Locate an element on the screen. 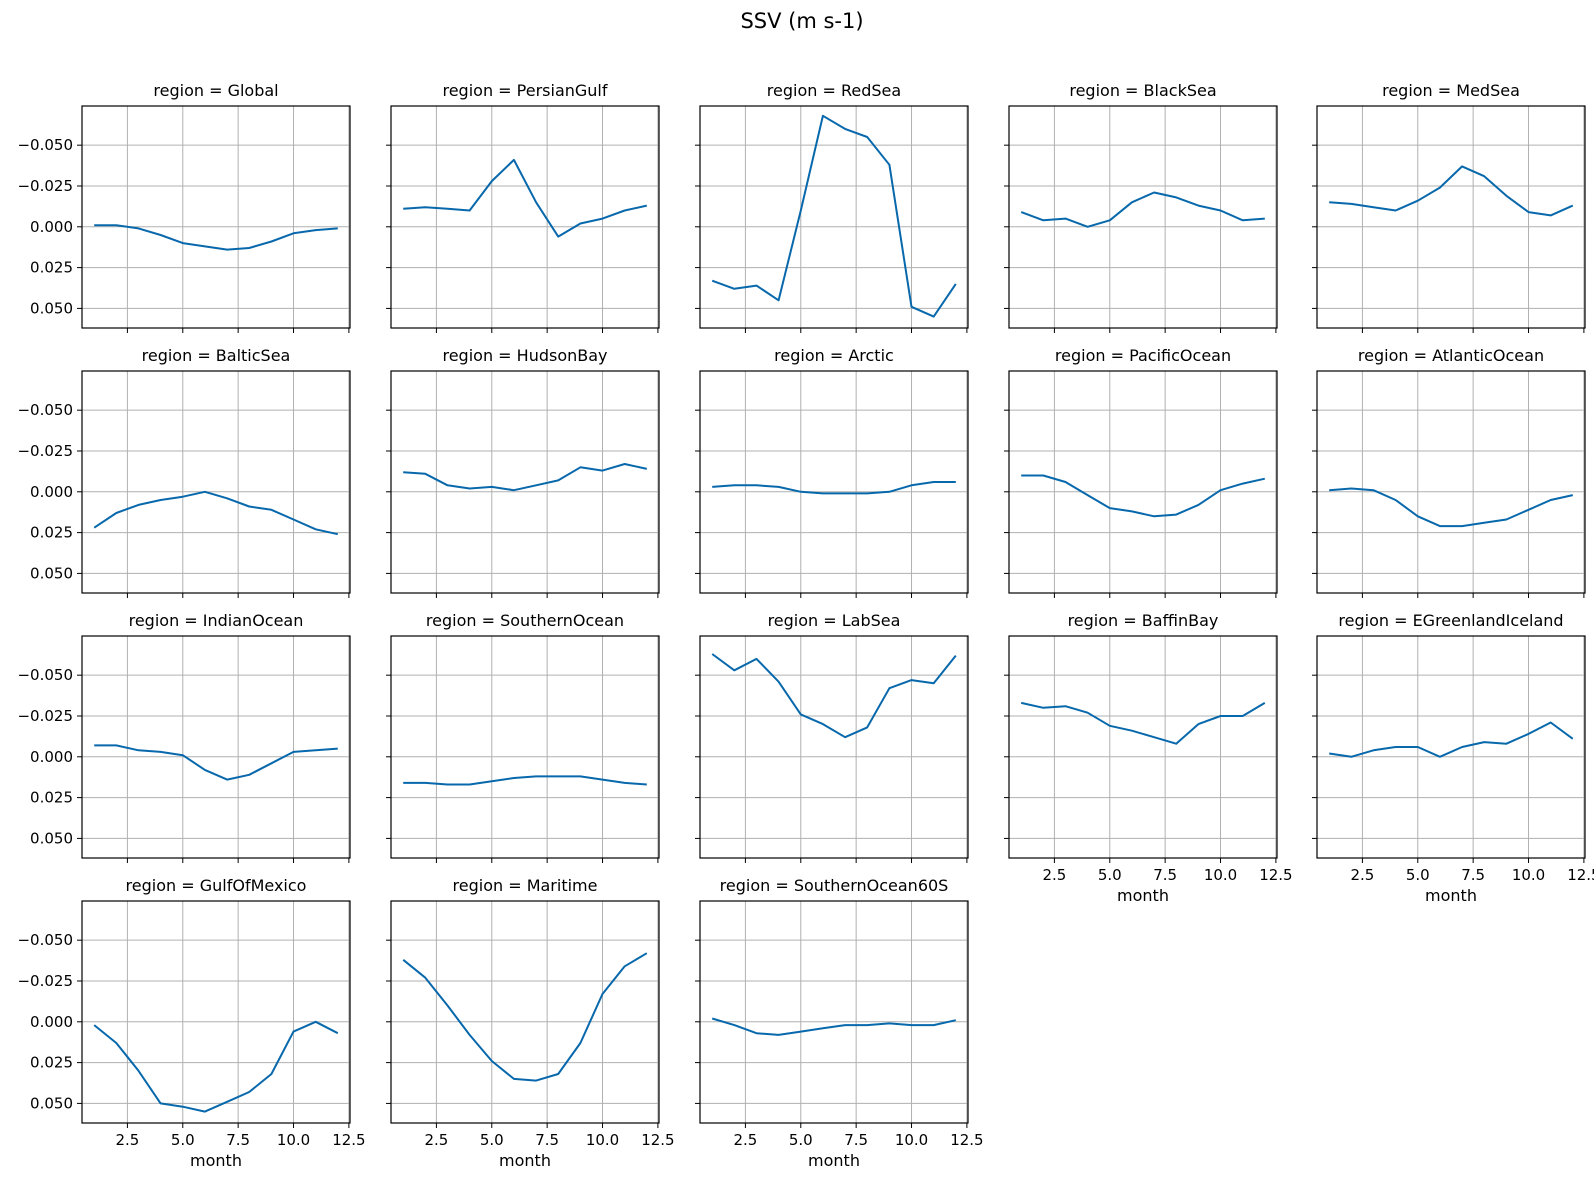  panel: region = RedSea is located at coordinates (832, 207).